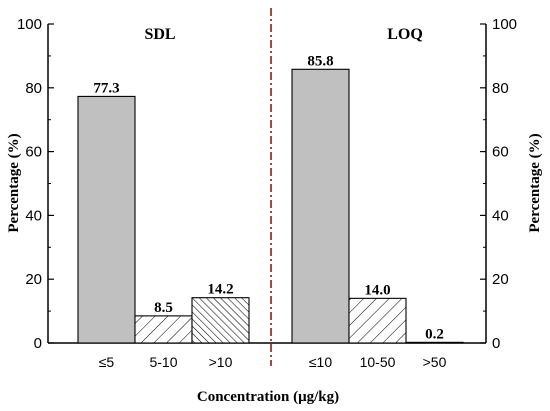 The width and height of the screenshot is (550, 411). I want to click on data-label-sdl-1: 77.3, so click(106, 88).